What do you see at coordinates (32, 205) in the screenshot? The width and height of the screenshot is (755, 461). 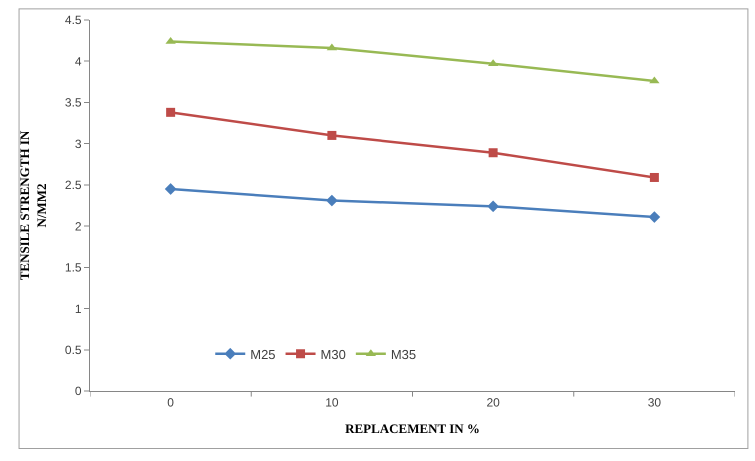 I see `y-axis-title: TENSILE STRENGTH IN N/MM2` at bounding box center [32, 205].